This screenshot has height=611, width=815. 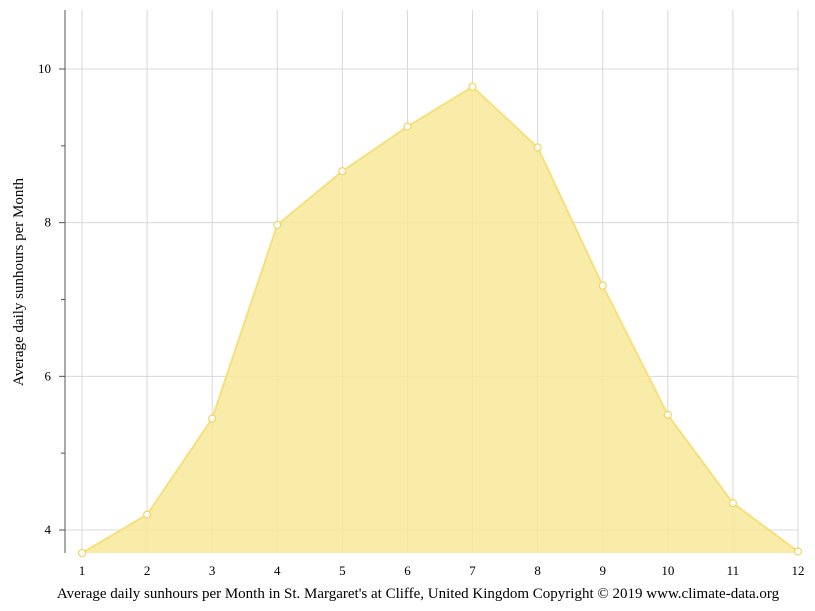 What do you see at coordinates (277, 570) in the screenshot?
I see `x-tick-label: 4` at bounding box center [277, 570].